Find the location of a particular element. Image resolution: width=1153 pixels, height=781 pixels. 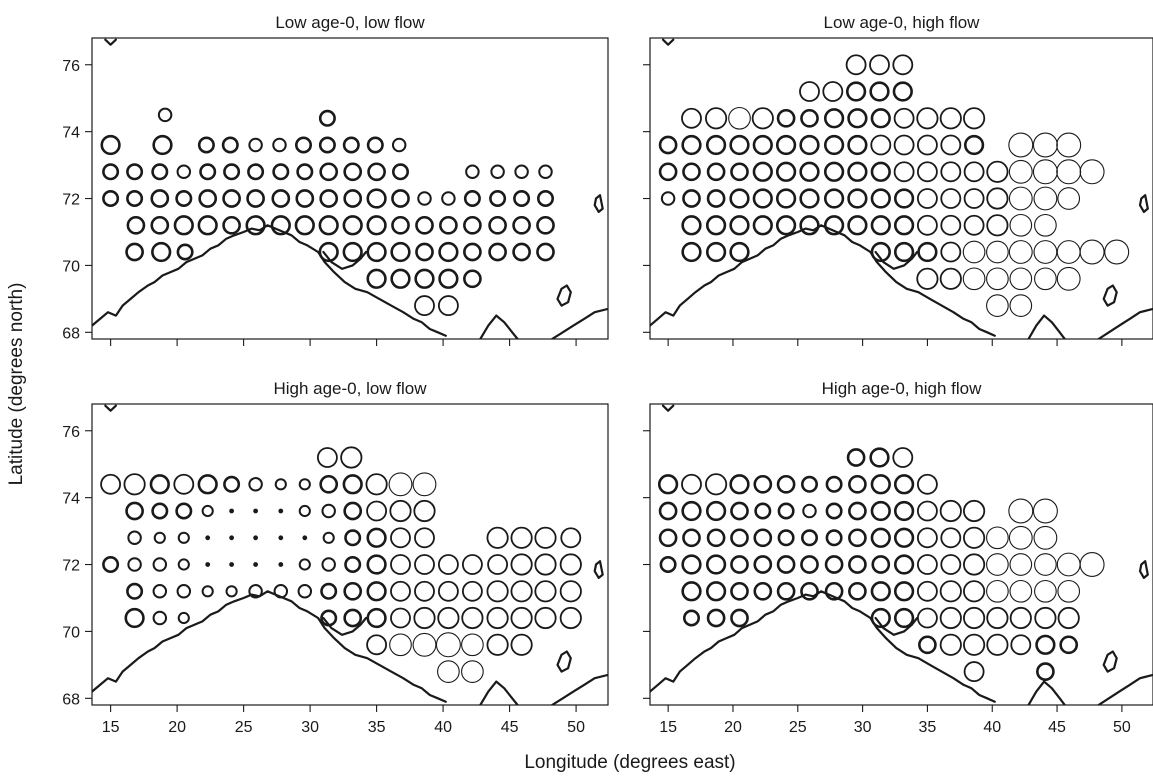

y-tick-label: 76 is located at coordinates (71, 66).